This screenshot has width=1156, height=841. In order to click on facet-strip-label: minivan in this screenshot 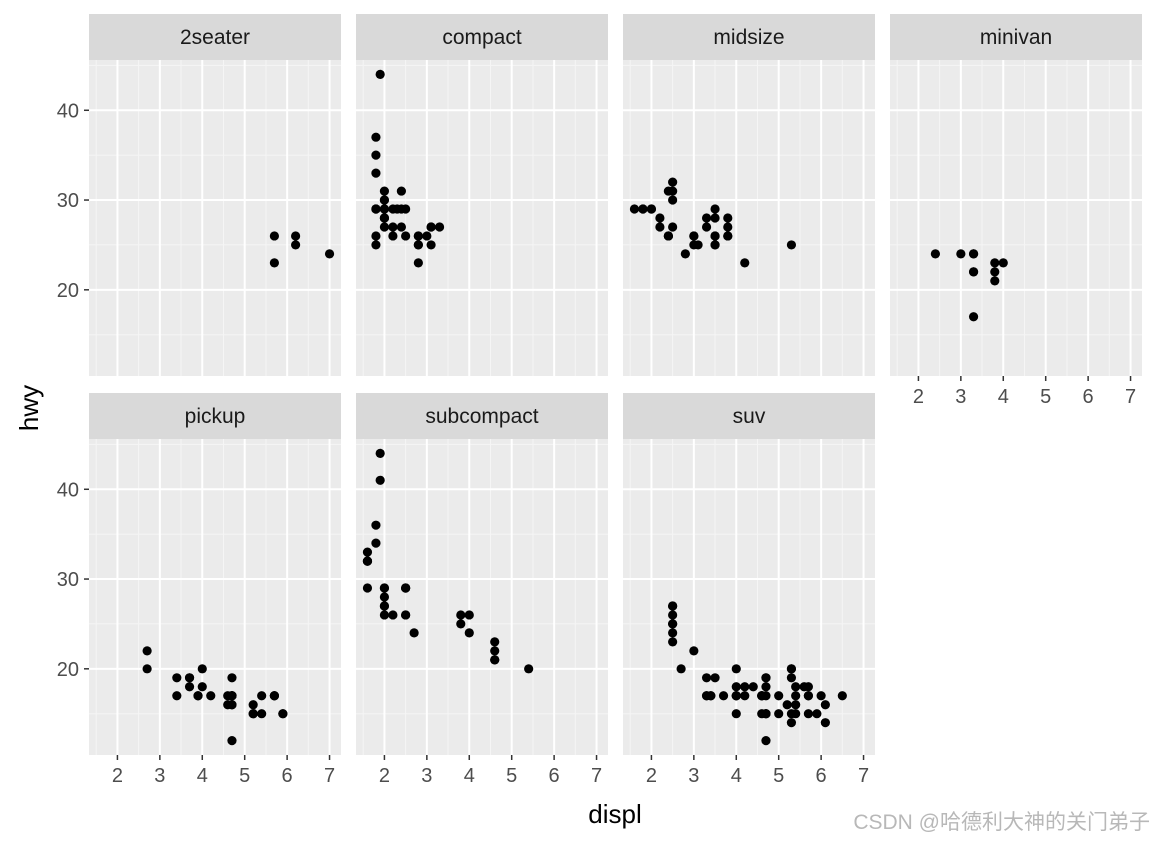, I will do `click(1016, 37)`.